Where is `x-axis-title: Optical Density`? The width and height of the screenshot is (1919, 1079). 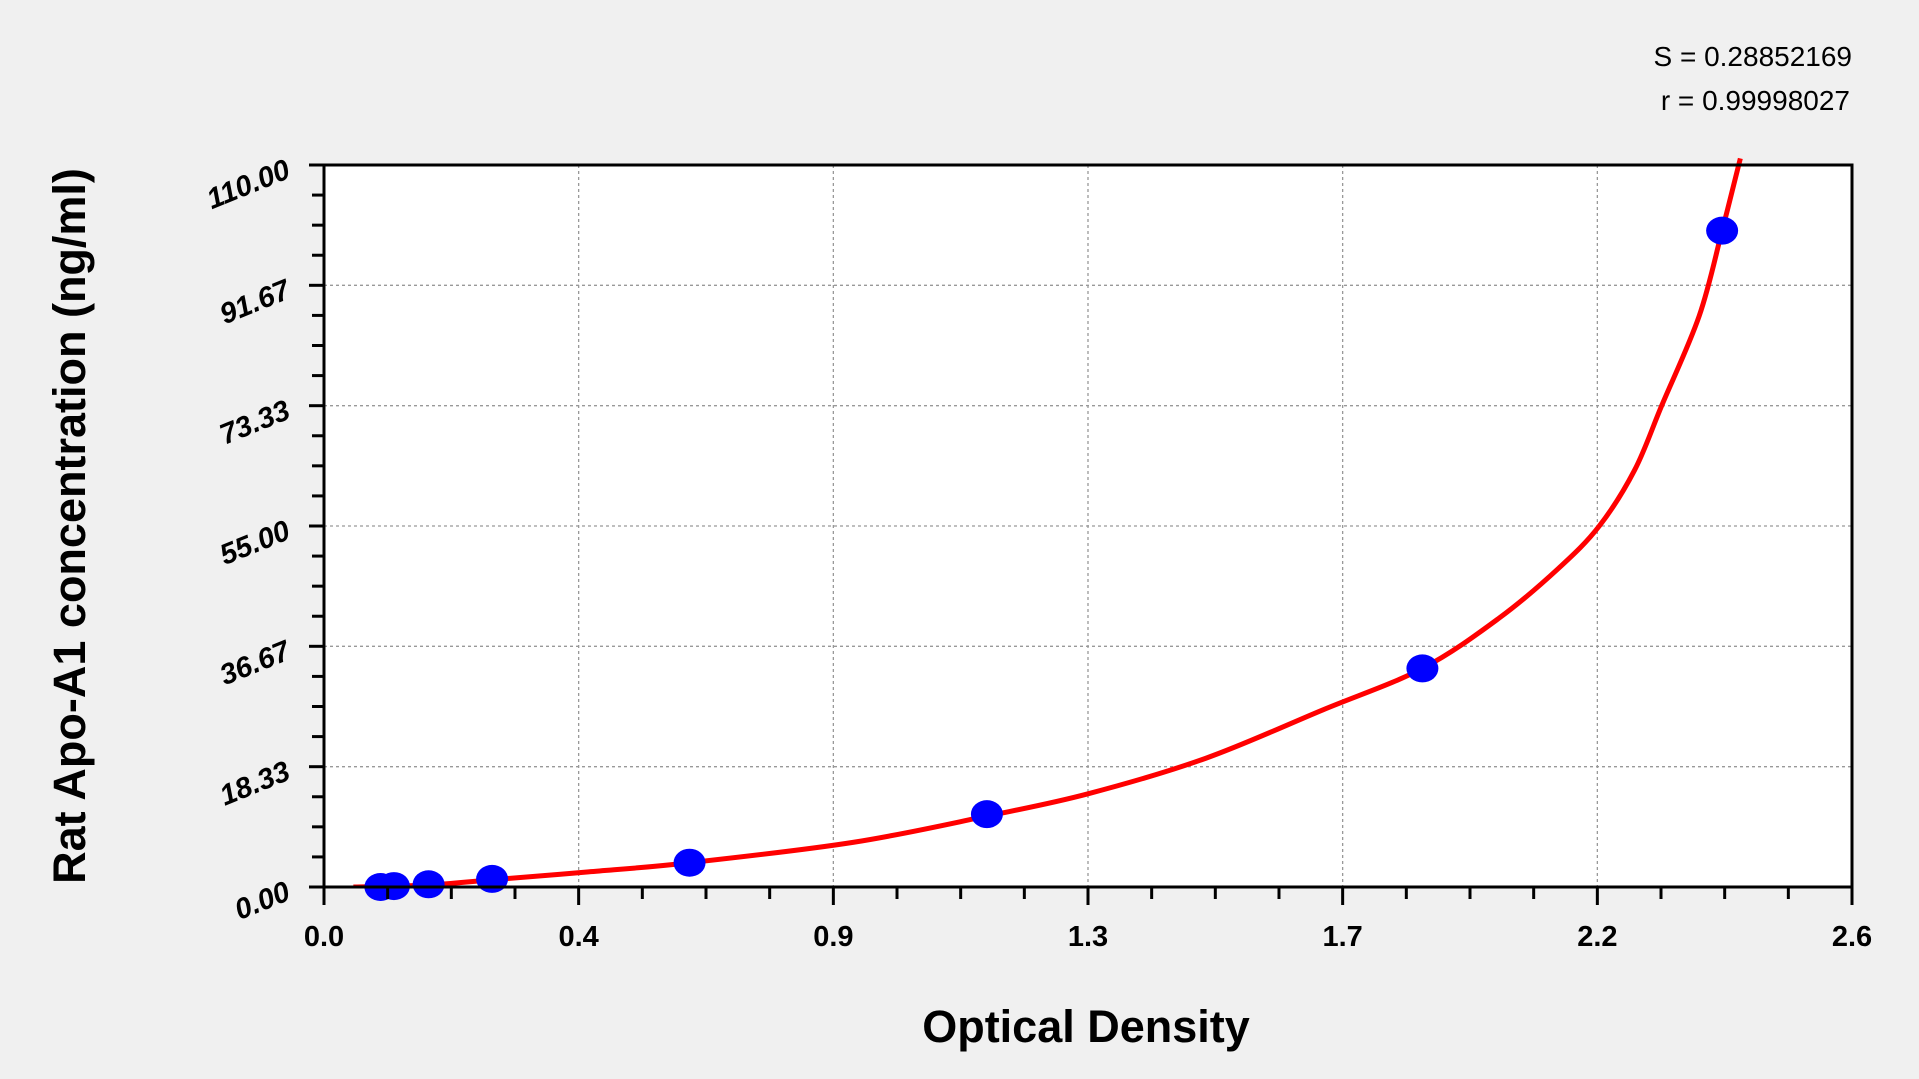
x-axis-title: Optical Density is located at coordinates (1086, 1026).